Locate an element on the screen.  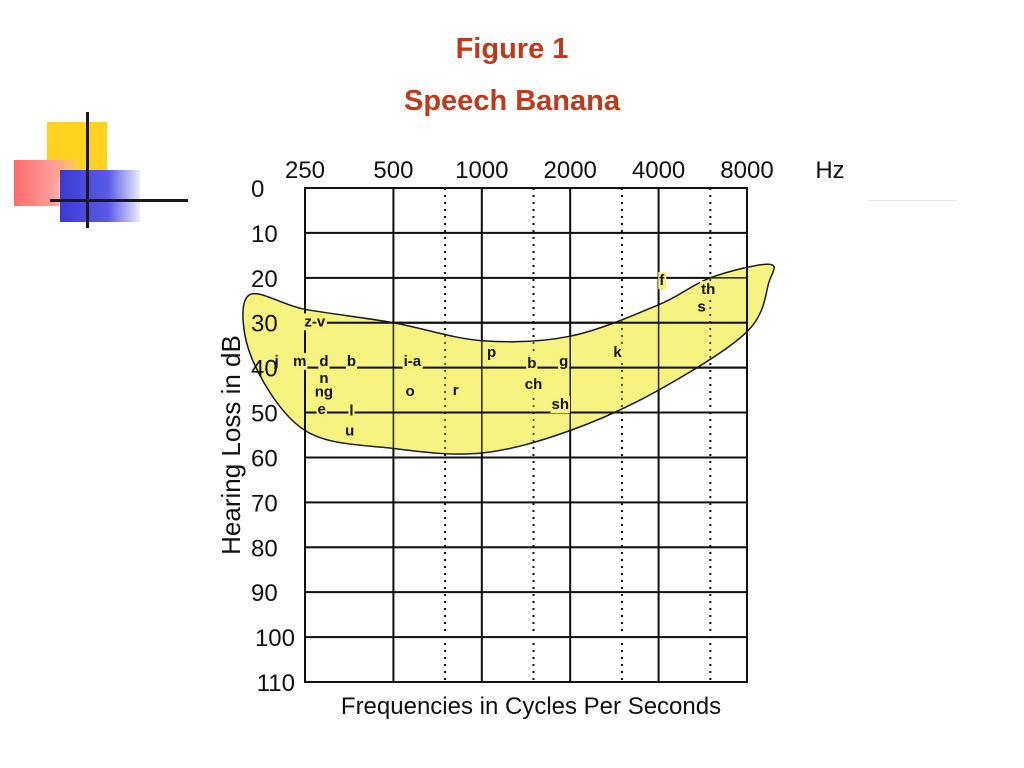
y-tick-label: 40 is located at coordinates (264, 369).